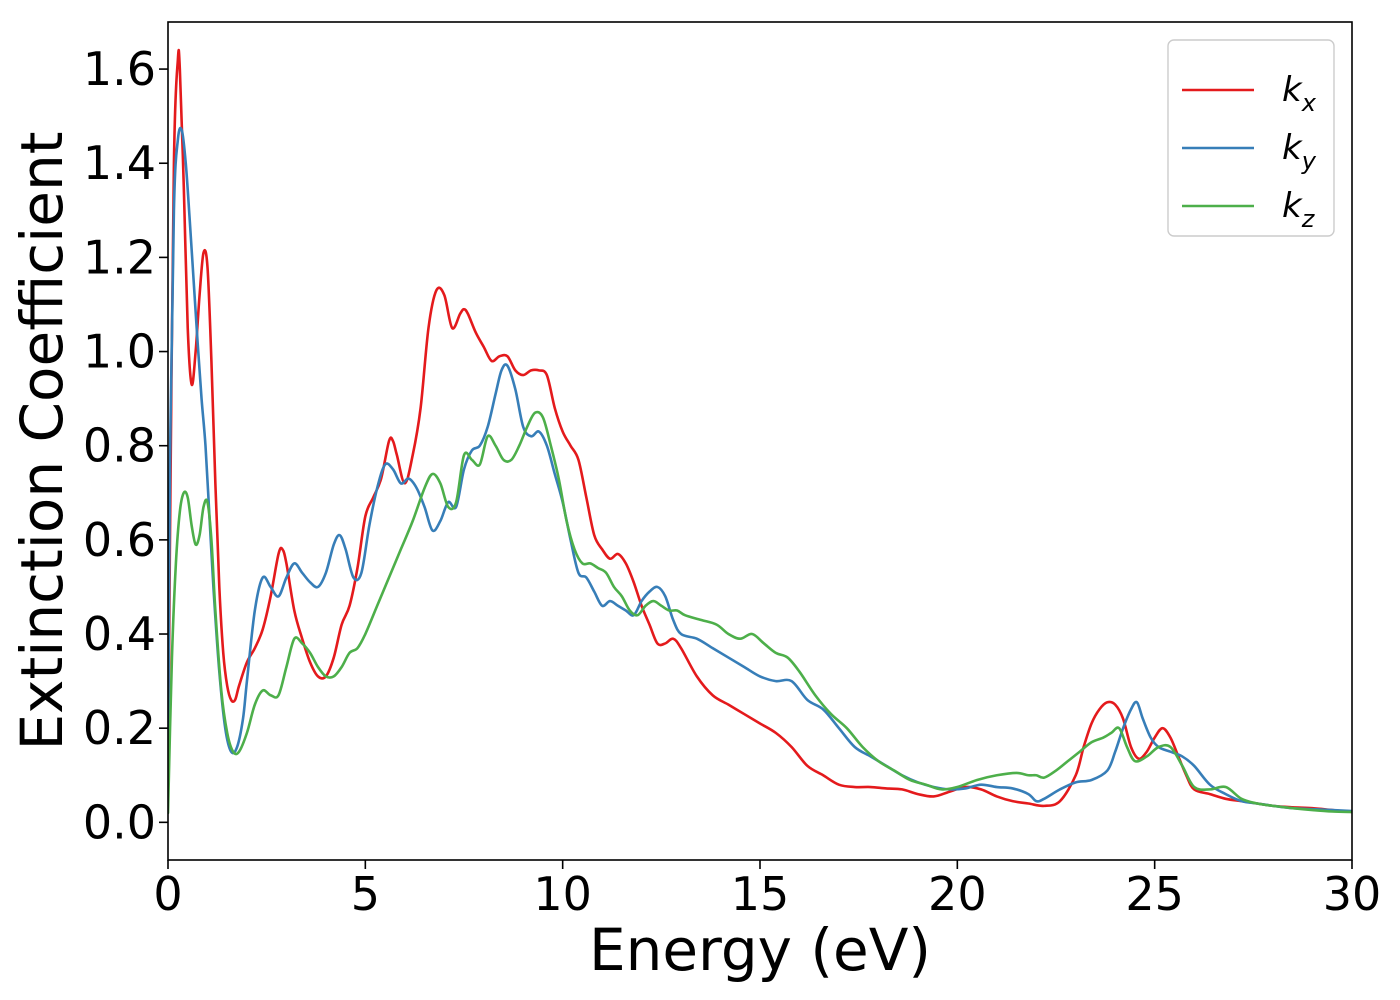  What do you see at coordinates (119, 352) in the screenshot?
I see `y-tick-label: 1.0` at bounding box center [119, 352].